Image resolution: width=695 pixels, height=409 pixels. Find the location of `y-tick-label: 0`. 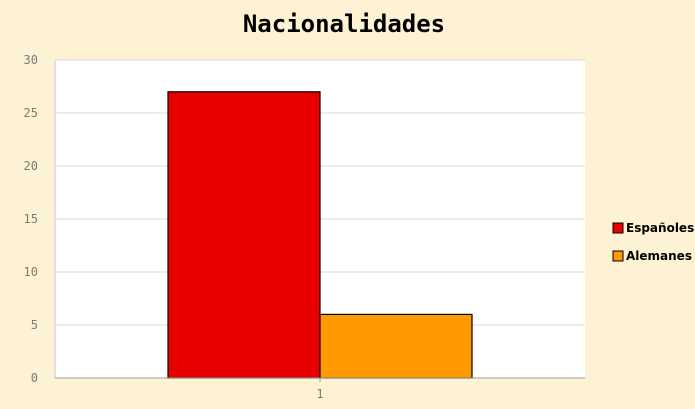

y-tick-label: 0 is located at coordinates (34, 378).